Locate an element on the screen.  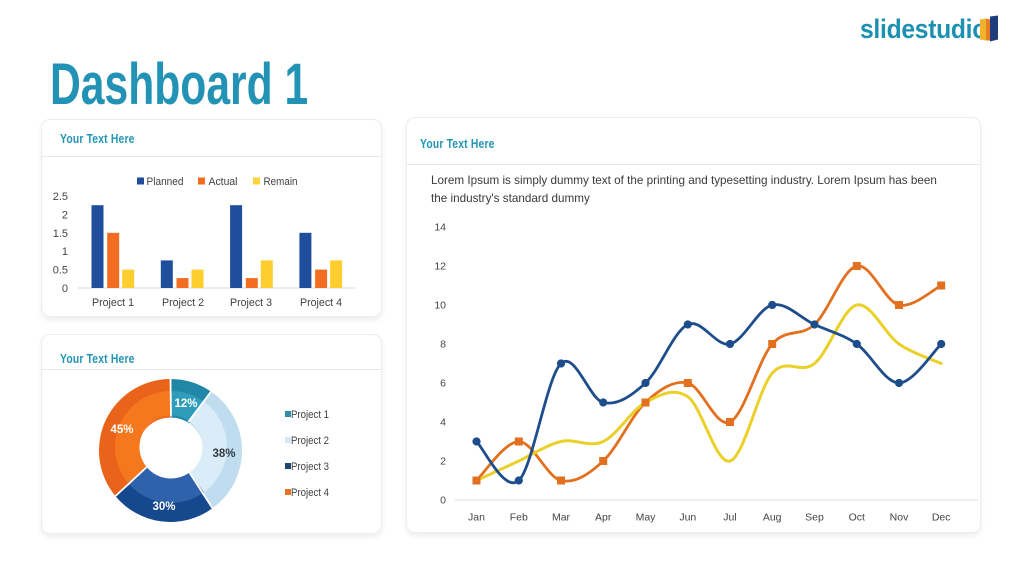
svg-text: 45% is located at coordinates (121, 430).